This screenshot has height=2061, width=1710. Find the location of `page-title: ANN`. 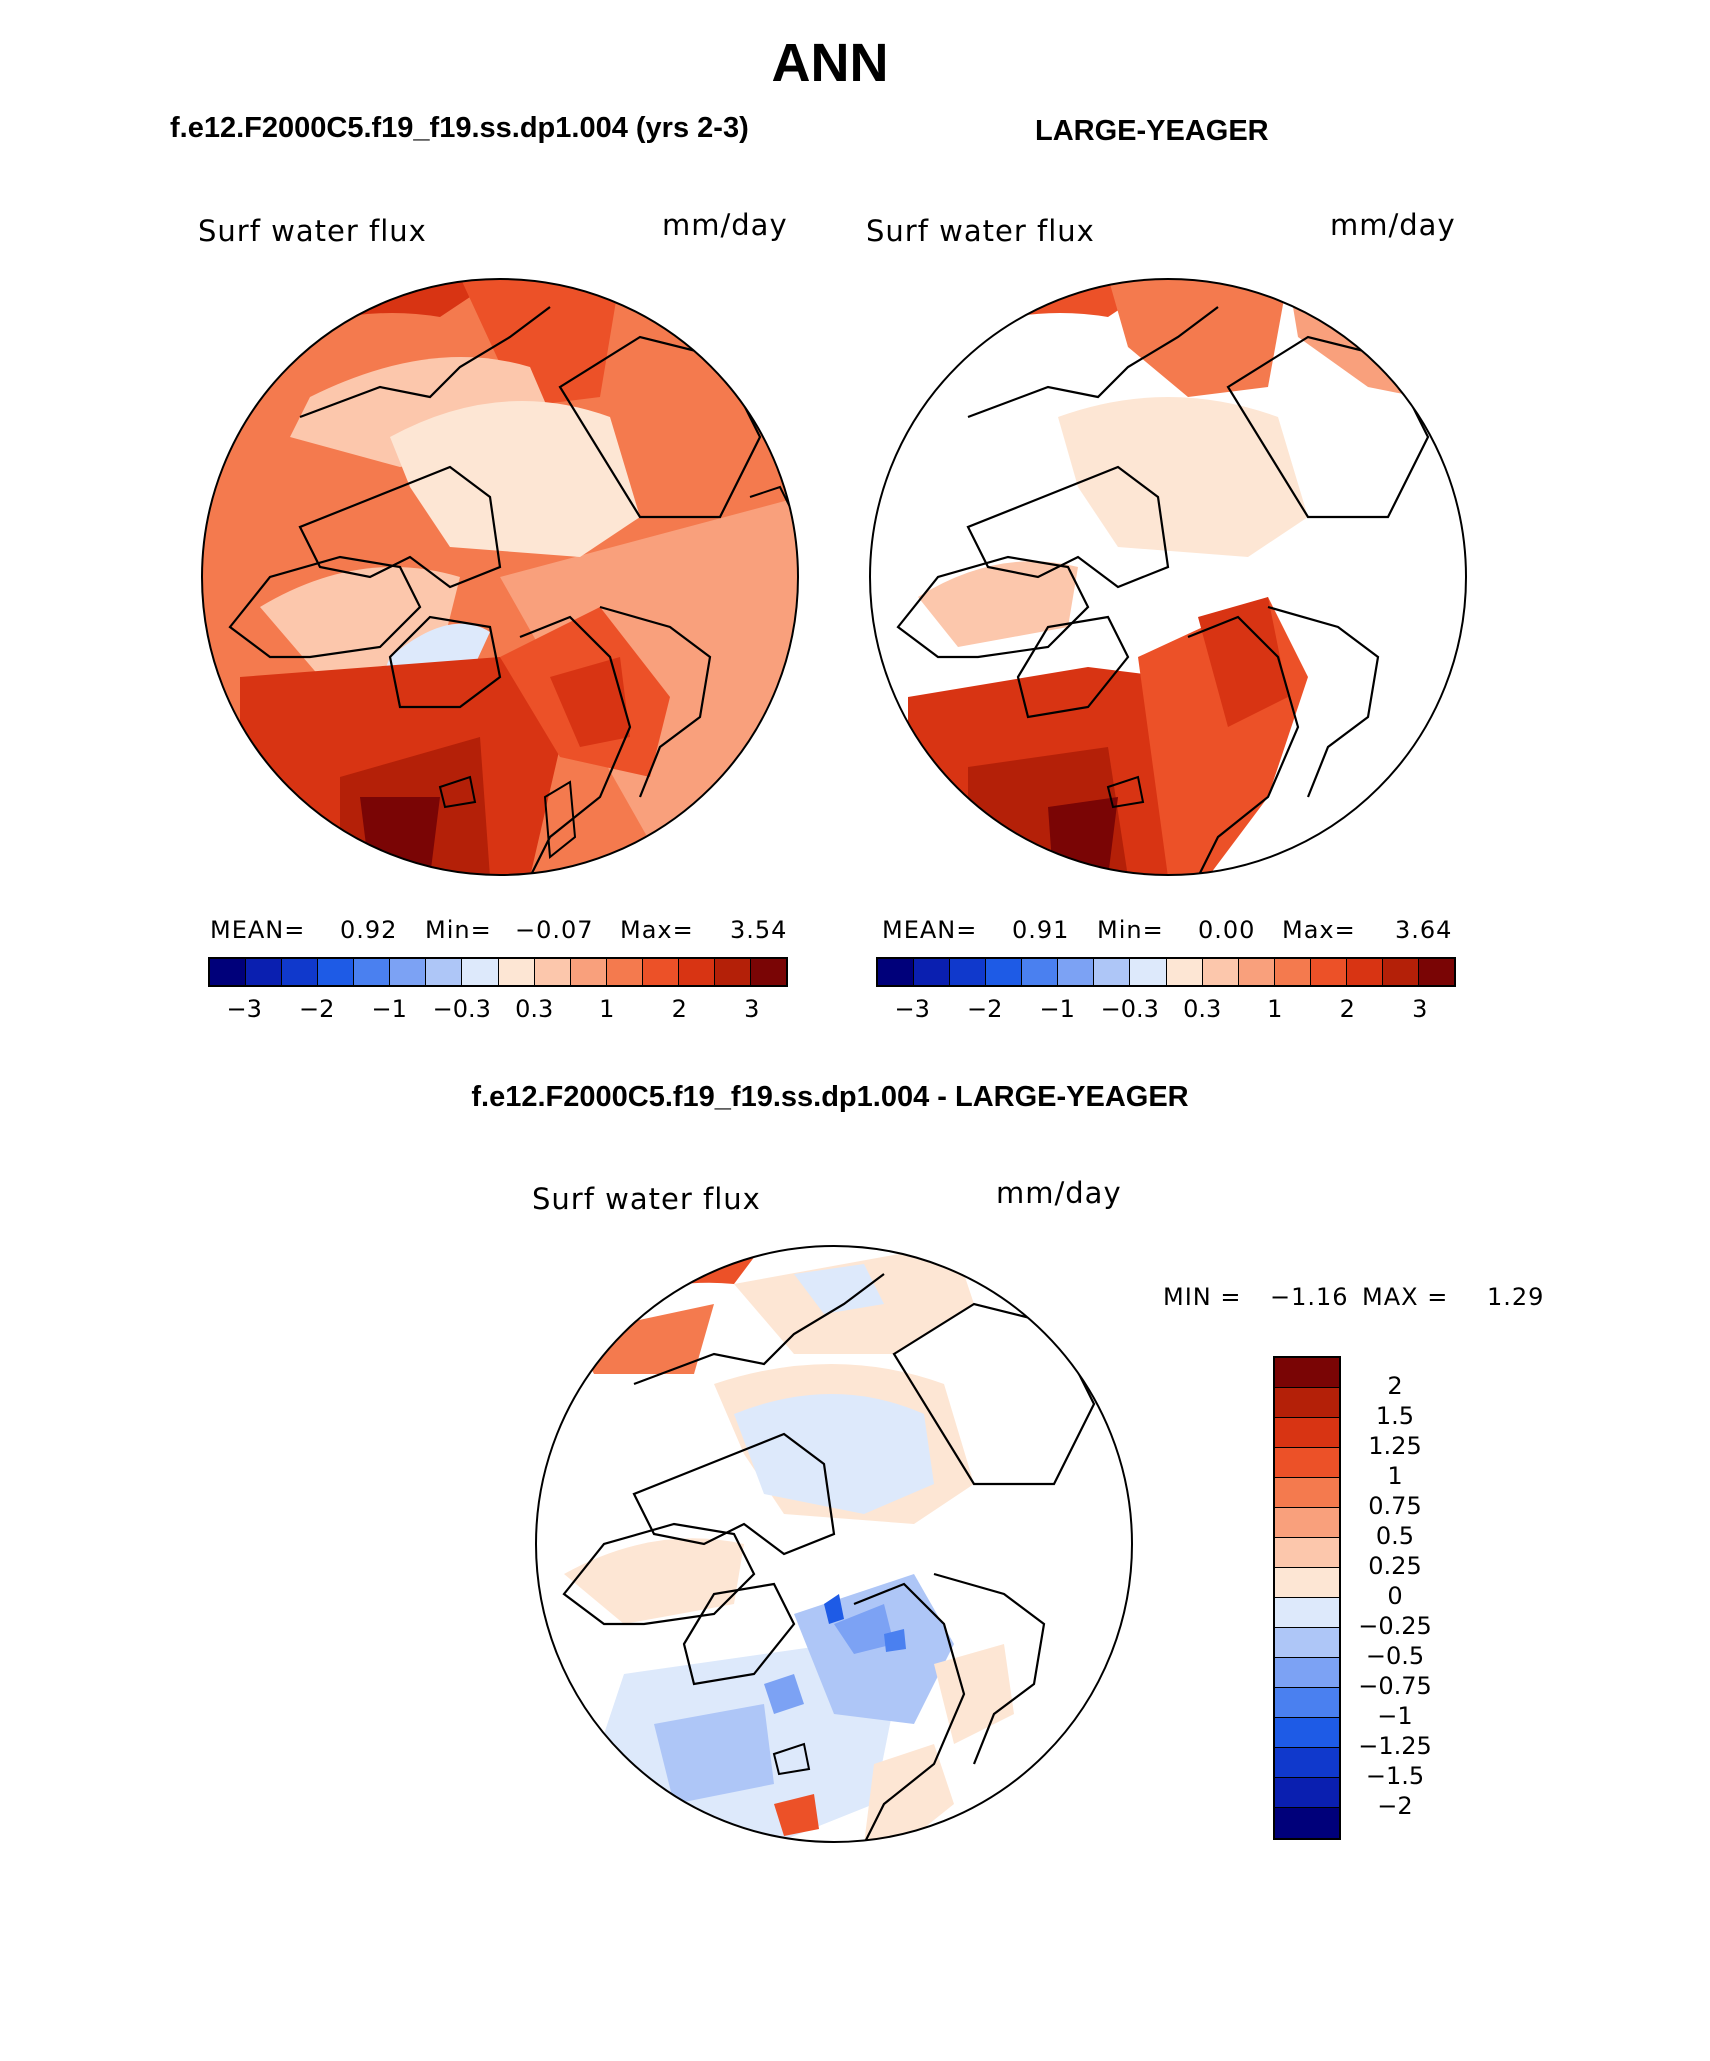

page-title: ANN is located at coordinates (830, 63).